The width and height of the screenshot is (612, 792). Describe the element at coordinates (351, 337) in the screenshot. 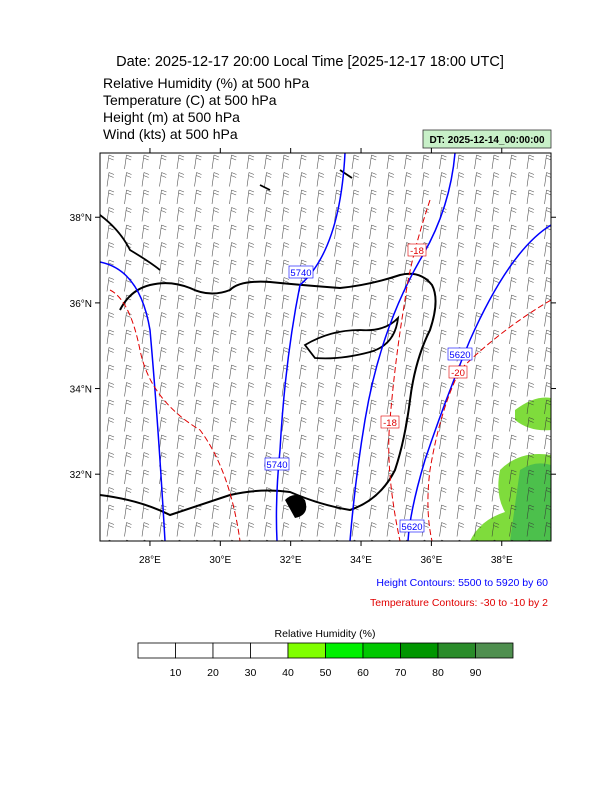

I see `cyprus` at that location.